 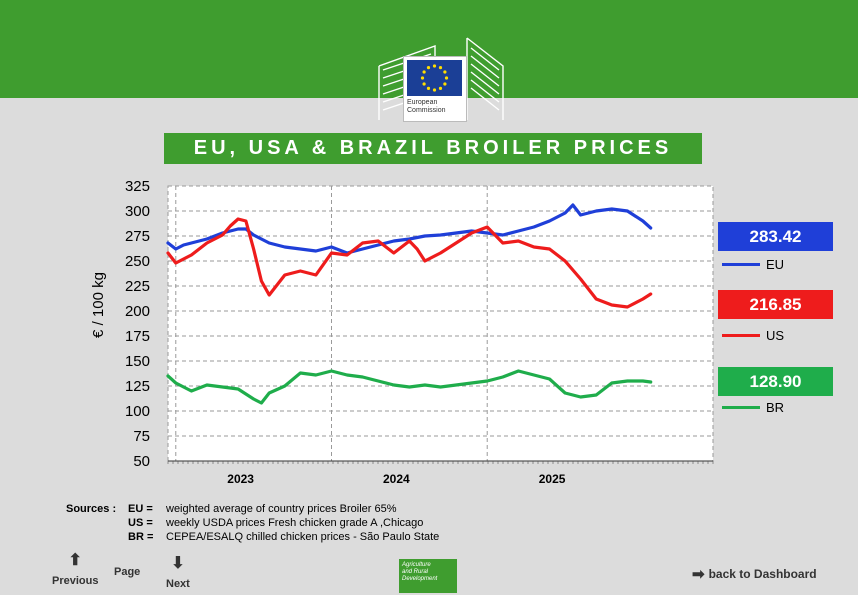 I want to click on legend-br: BR, so click(x=753, y=407).